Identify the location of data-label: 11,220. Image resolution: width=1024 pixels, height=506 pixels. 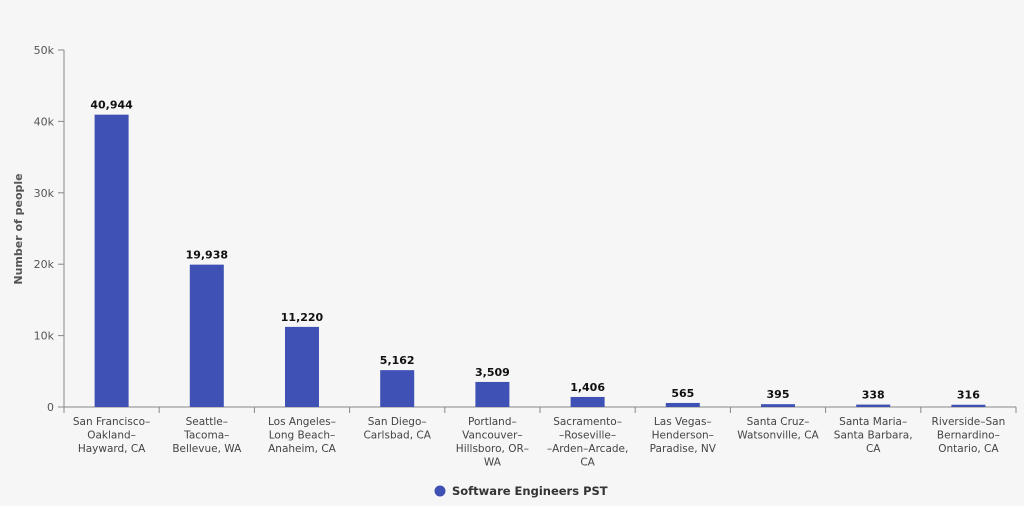
(302, 317).